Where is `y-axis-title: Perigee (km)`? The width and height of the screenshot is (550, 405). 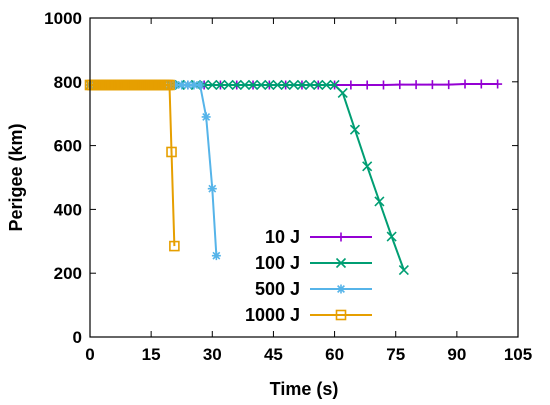
y-axis-title: Perigee (km) is located at coordinates (16, 177).